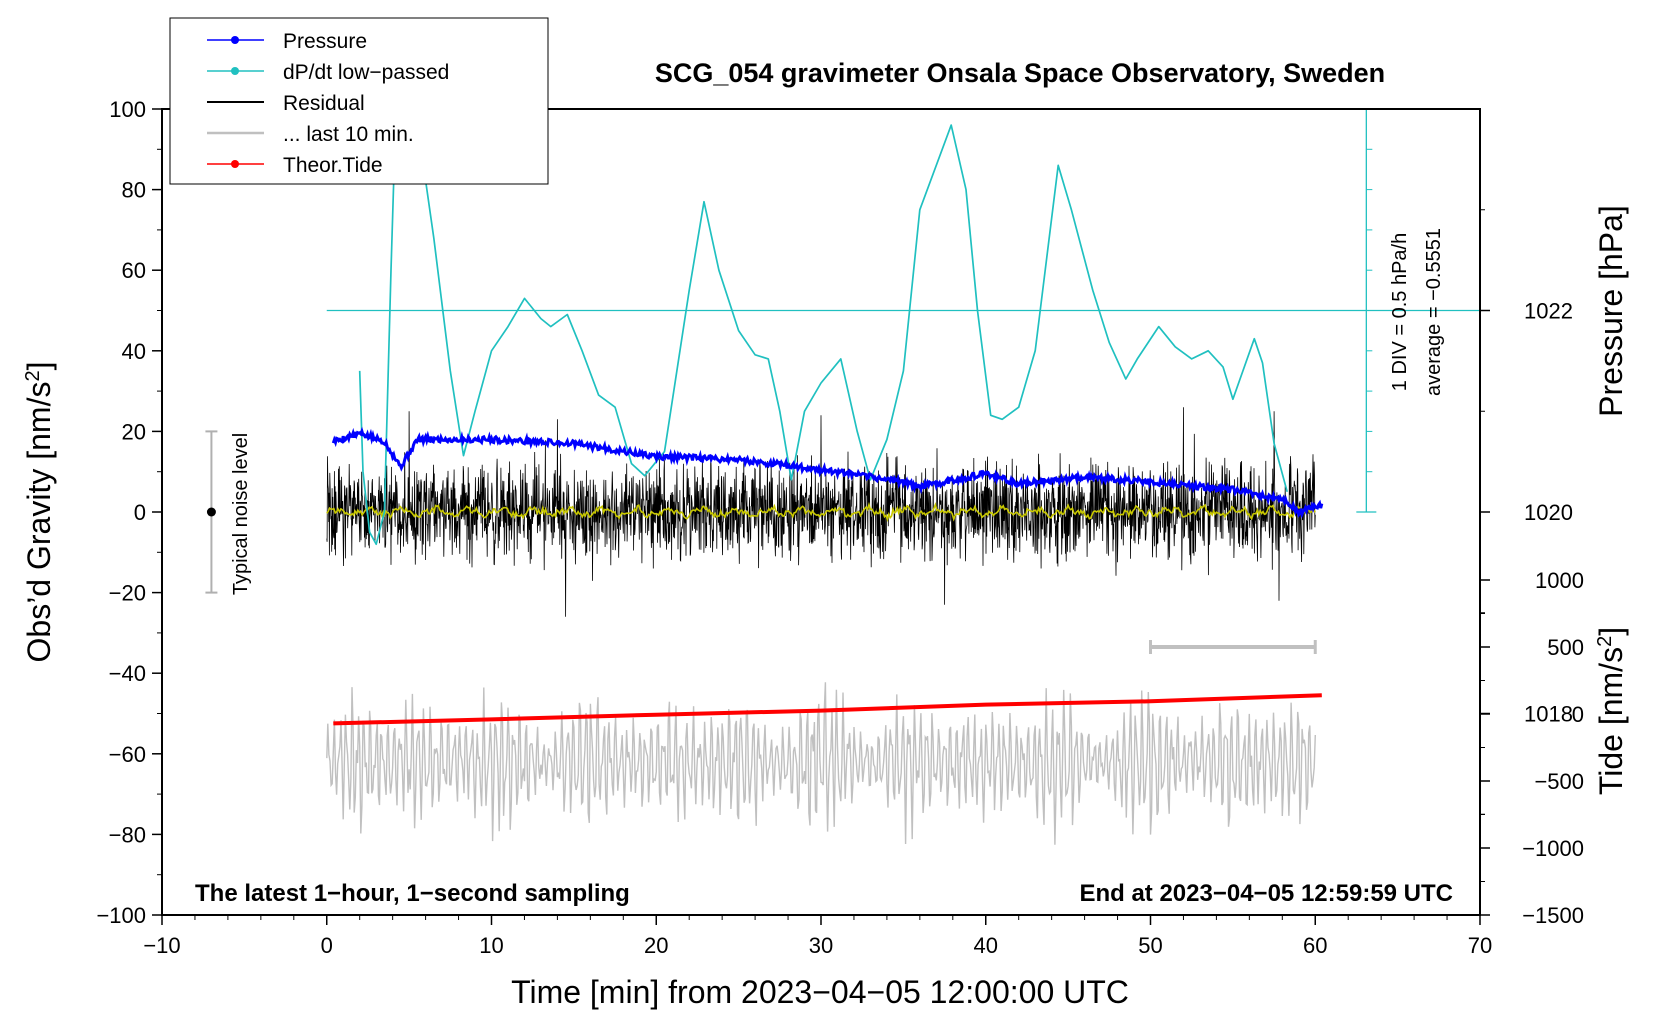  I want to click on sampling-note: The latest 1−hour, 1−second sampling, so click(412, 893).